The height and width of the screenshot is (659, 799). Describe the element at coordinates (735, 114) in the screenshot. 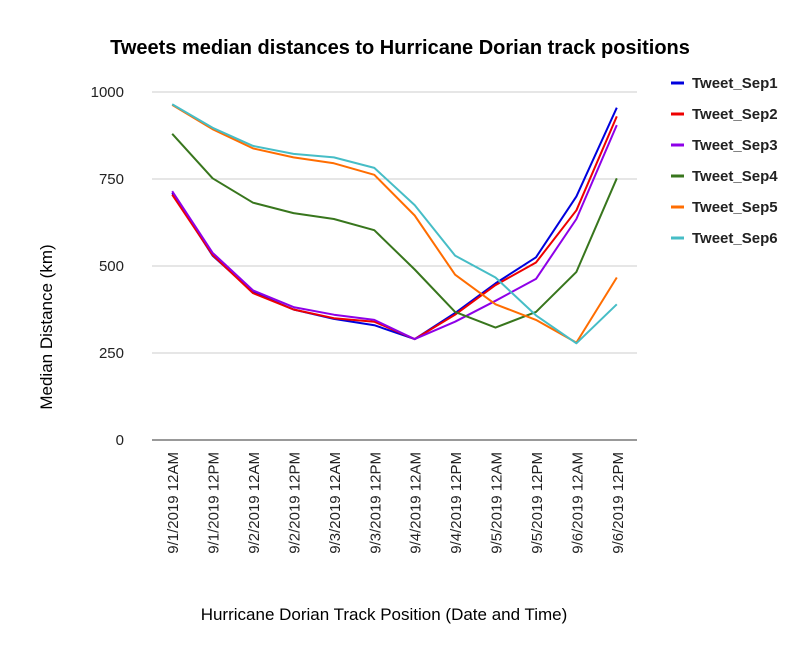

I see `legend-label: Tweet_Sep2` at that location.